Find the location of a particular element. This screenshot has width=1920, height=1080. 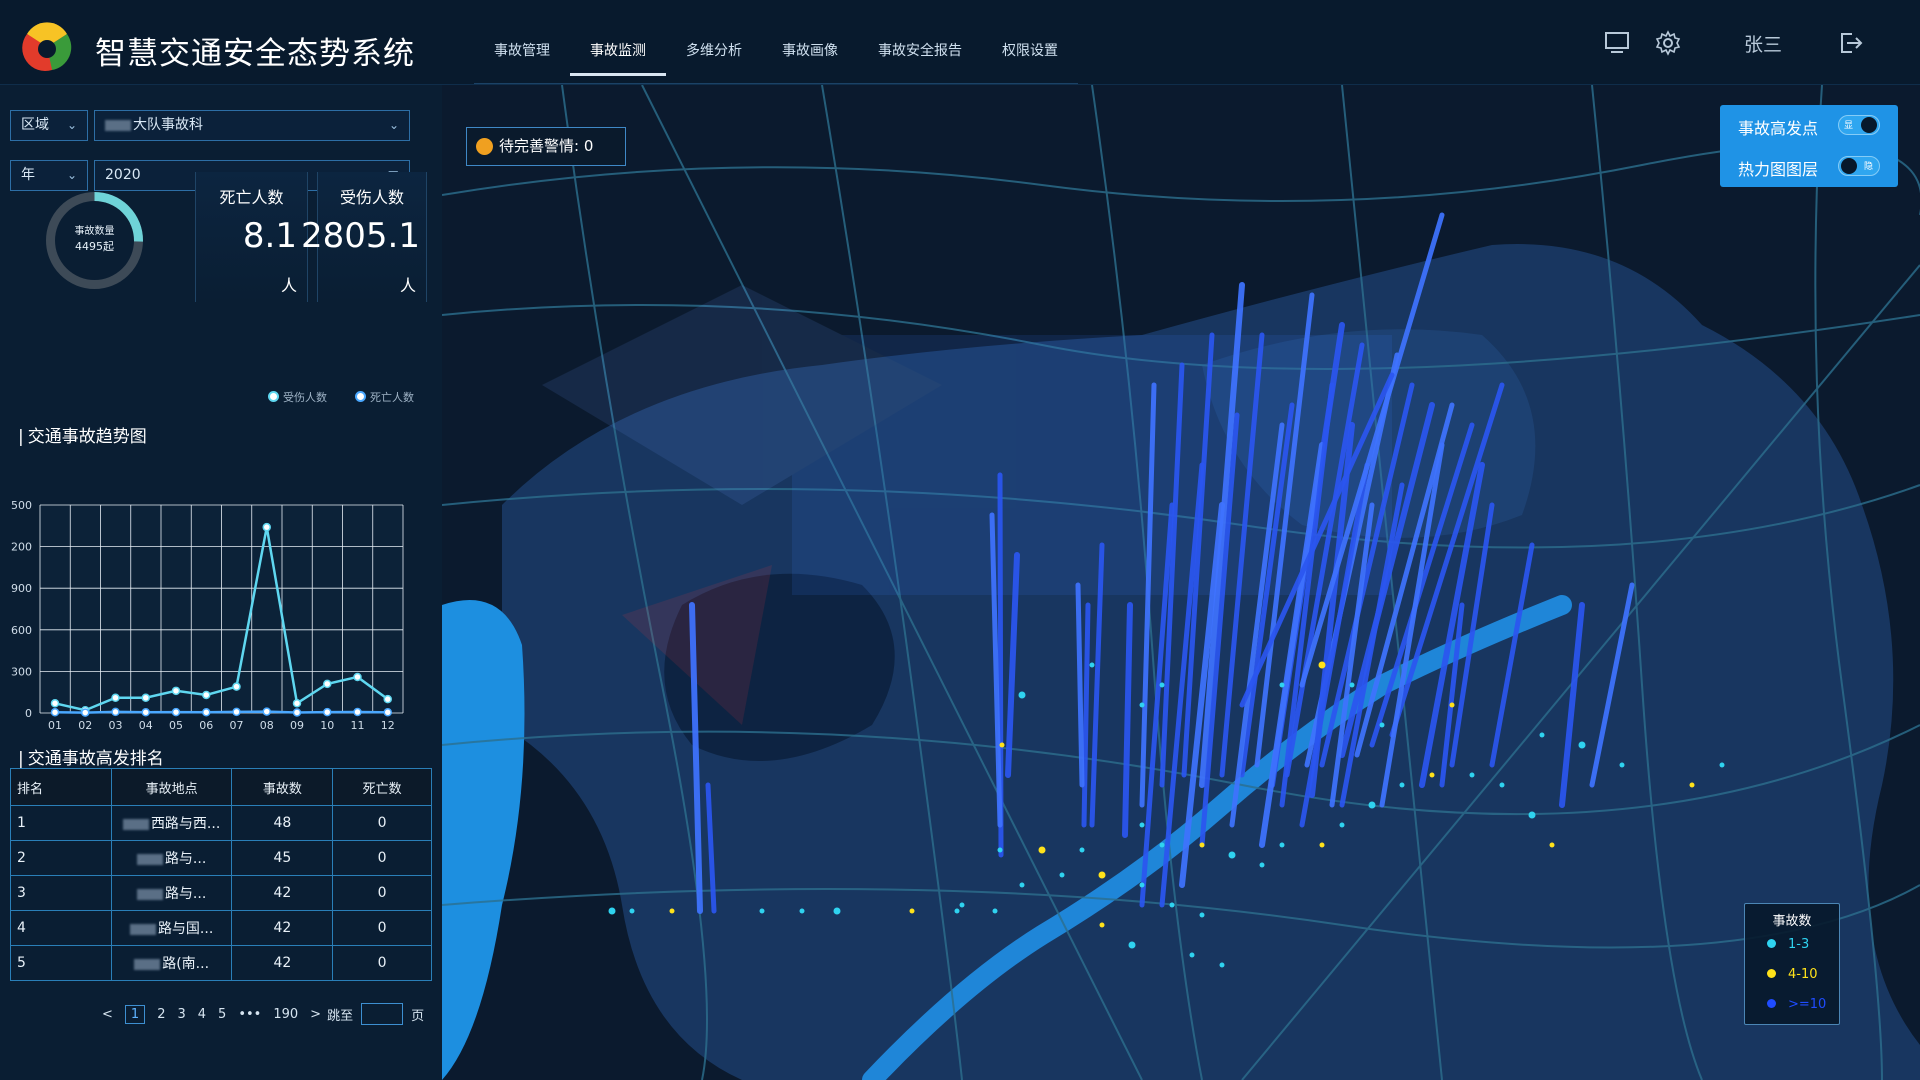

nav-accident-profile: 事故画像 is located at coordinates (810, 51).